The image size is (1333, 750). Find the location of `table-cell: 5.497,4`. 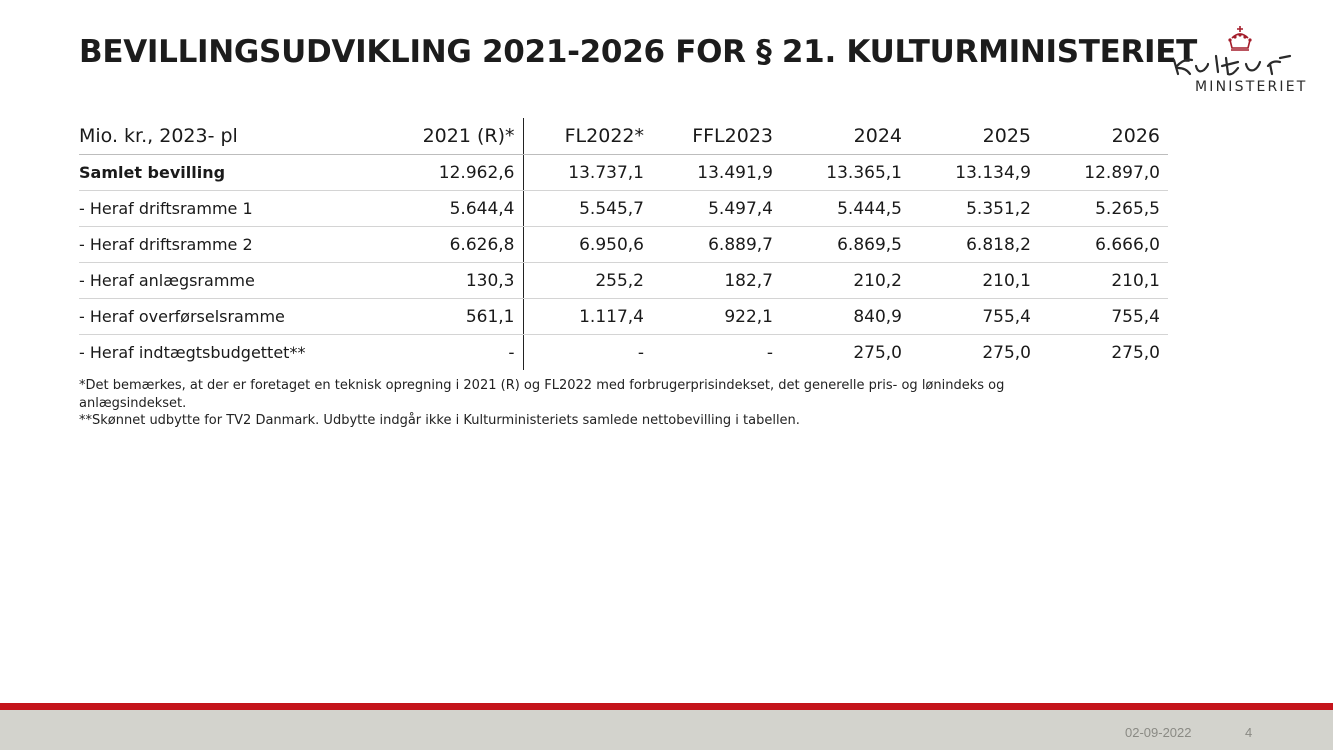

table-cell: 5.497,4 is located at coordinates (716, 208).